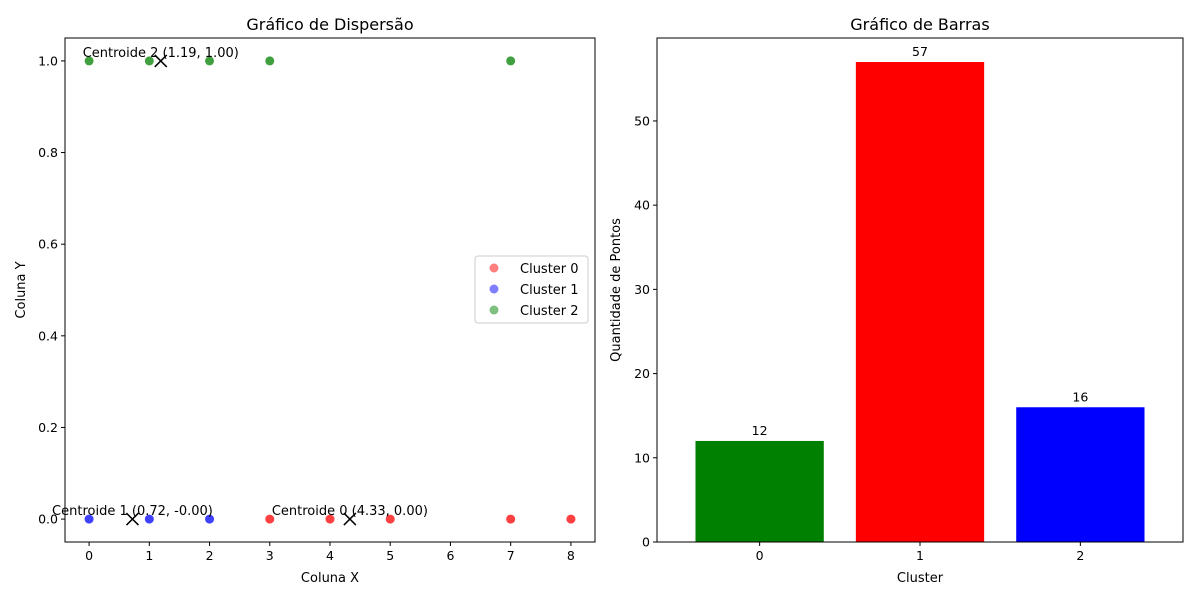 Image resolution: width=1200 pixels, height=600 pixels. What do you see at coordinates (920, 51) in the screenshot?
I see `bar-value-label: 57` at bounding box center [920, 51].